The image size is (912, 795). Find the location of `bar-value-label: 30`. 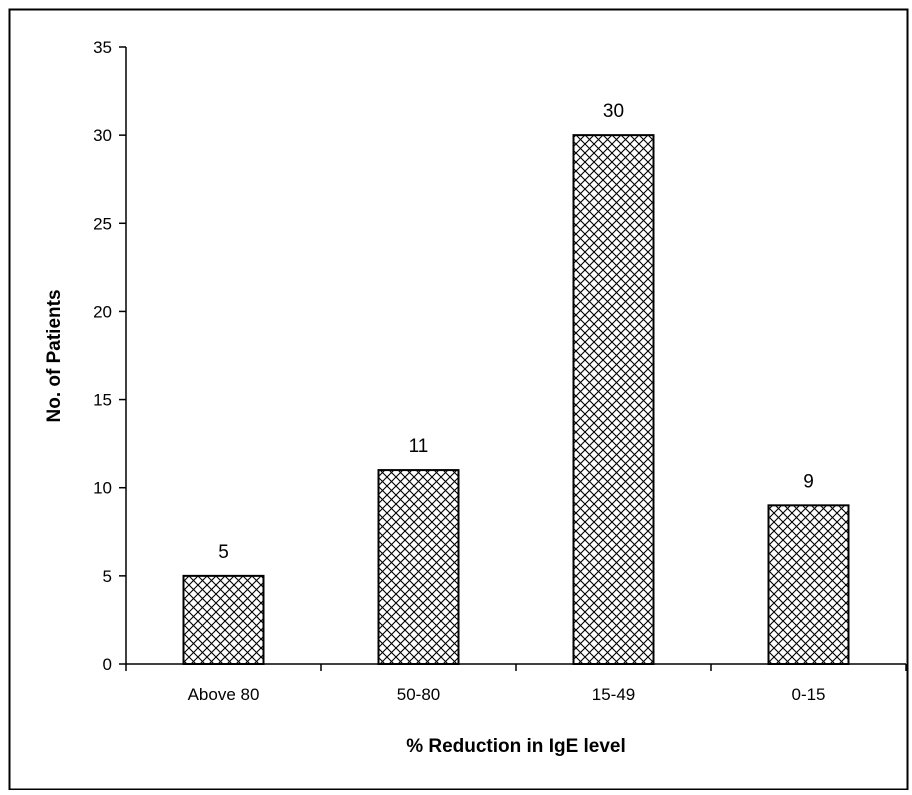

bar-value-label: 30 is located at coordinates (613, 111).